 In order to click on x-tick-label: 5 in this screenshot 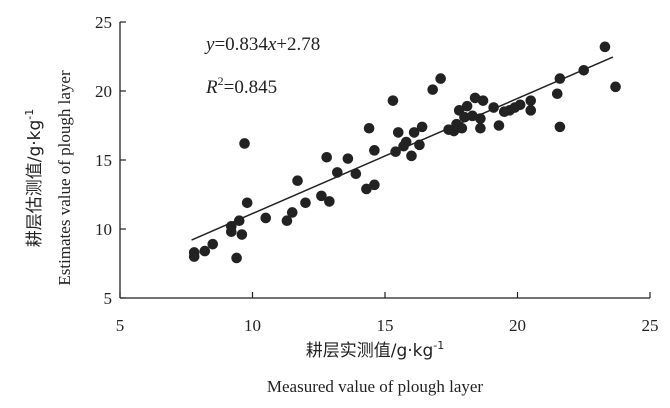, I will do `click(120, 325)`.